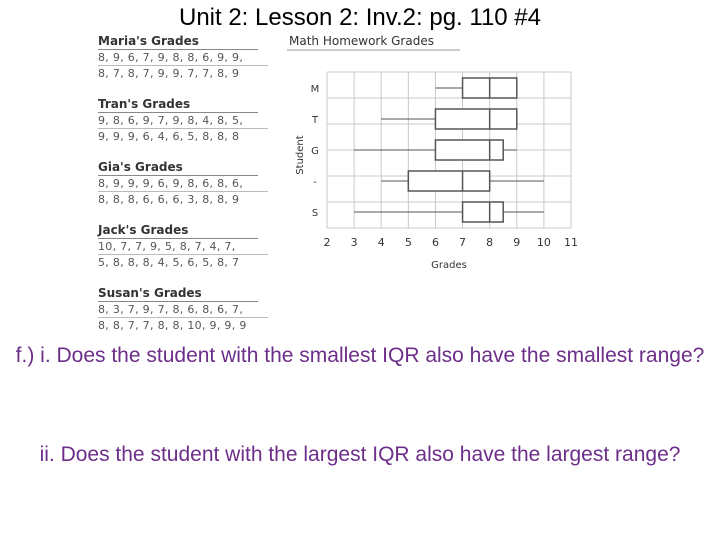 The height and width of the screenshot is (540, 720). Describe the element at coordinates (435, 242) in the screenshot. I see `x-tick-label: 6` at that location.